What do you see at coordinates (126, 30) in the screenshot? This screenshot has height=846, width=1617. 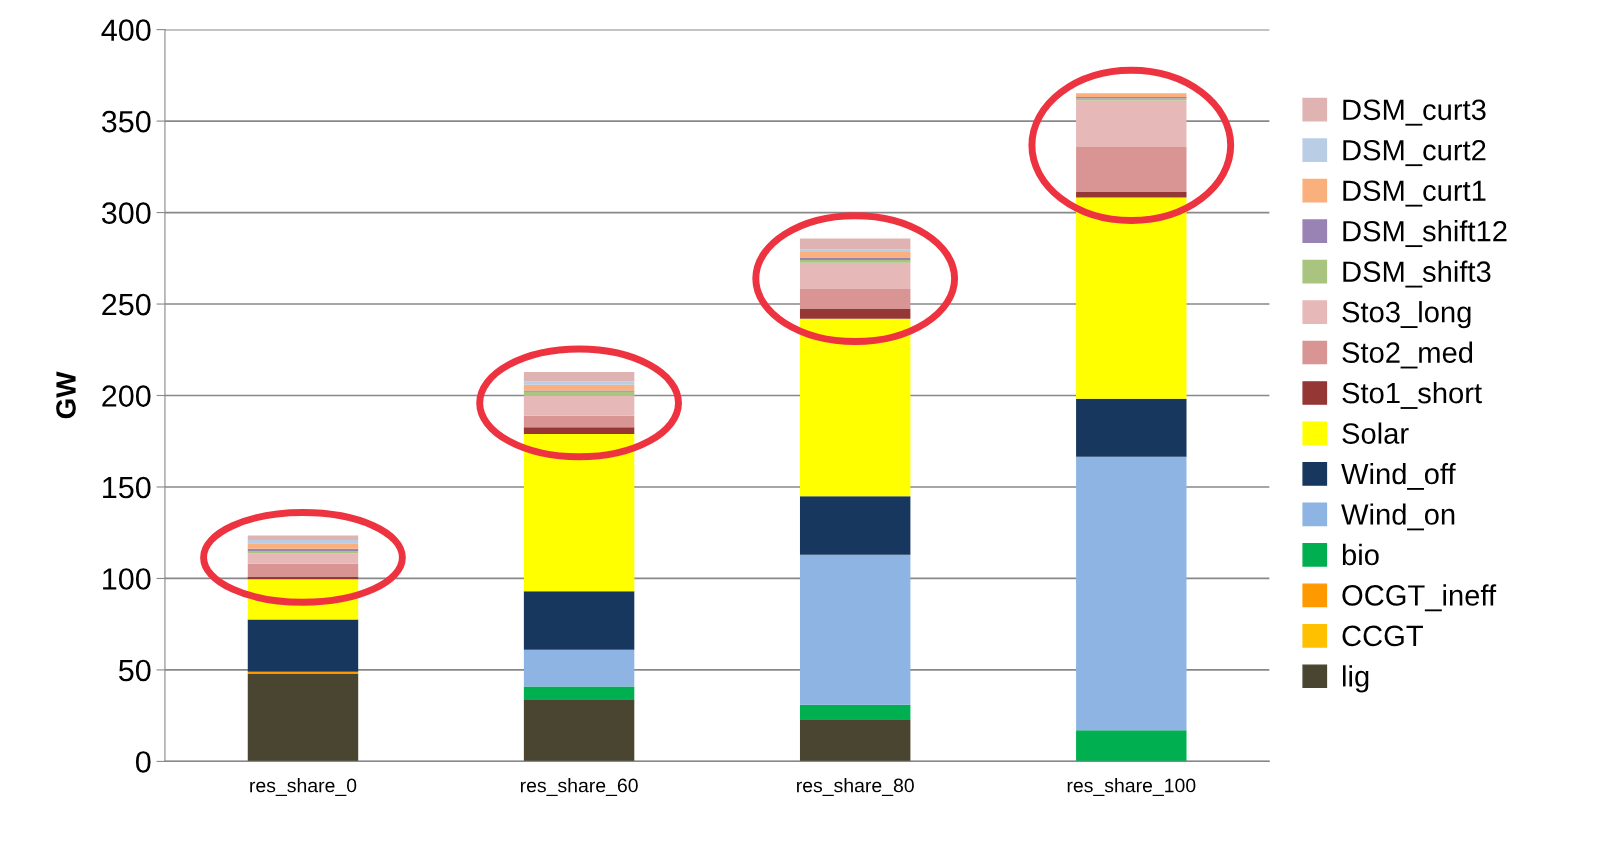 I see `y-tick-label: 400` at bounding box center [126, 30].